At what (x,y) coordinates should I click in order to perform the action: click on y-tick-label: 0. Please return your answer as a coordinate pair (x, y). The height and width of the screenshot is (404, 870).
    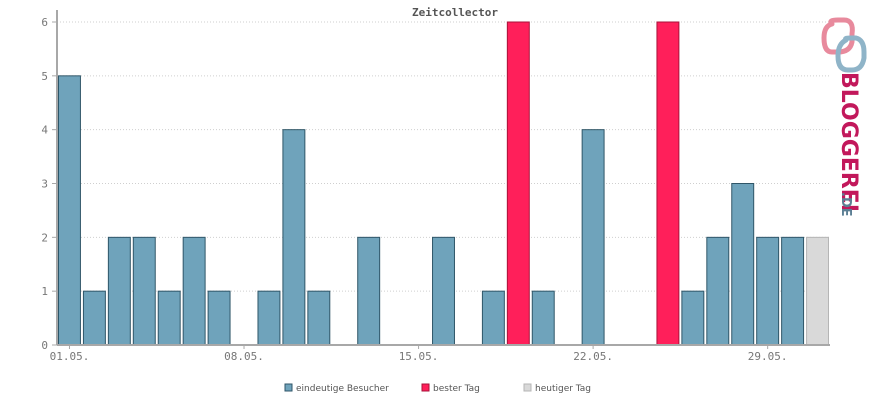
    Looking at the image, I should click on (44, 345).